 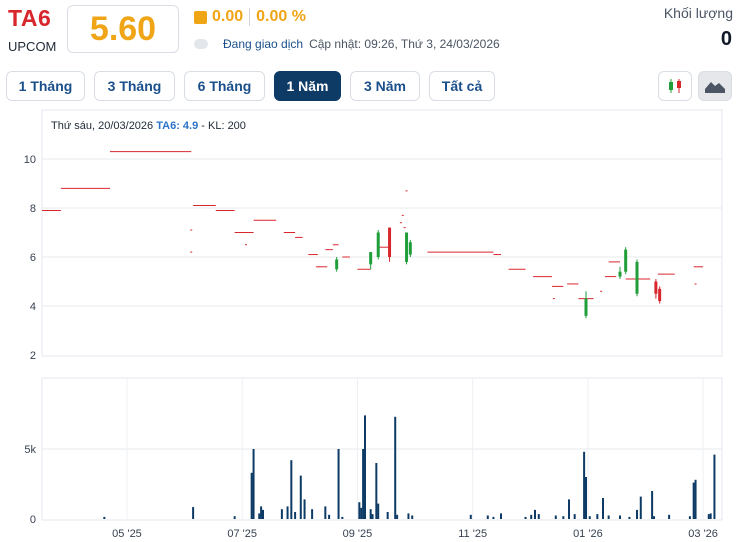 What do you see at coordinates (462, 86) in the screenshot?
I see `tab-all: Tất cả` at bounding box center [462, 86].